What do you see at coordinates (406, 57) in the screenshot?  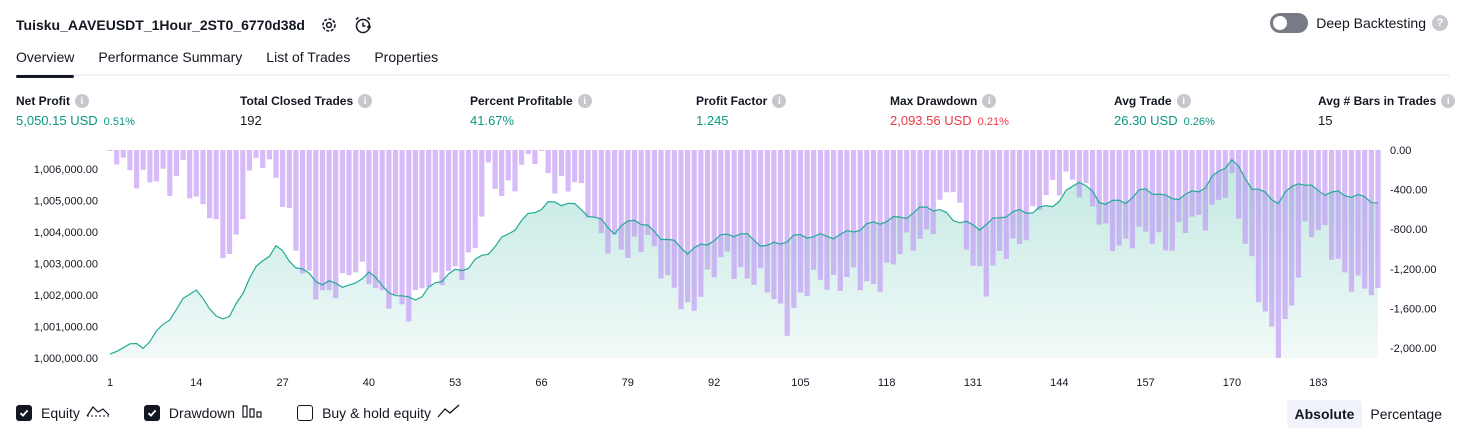 I see `tab-properties: Properties` at bounding box center [406, 57].